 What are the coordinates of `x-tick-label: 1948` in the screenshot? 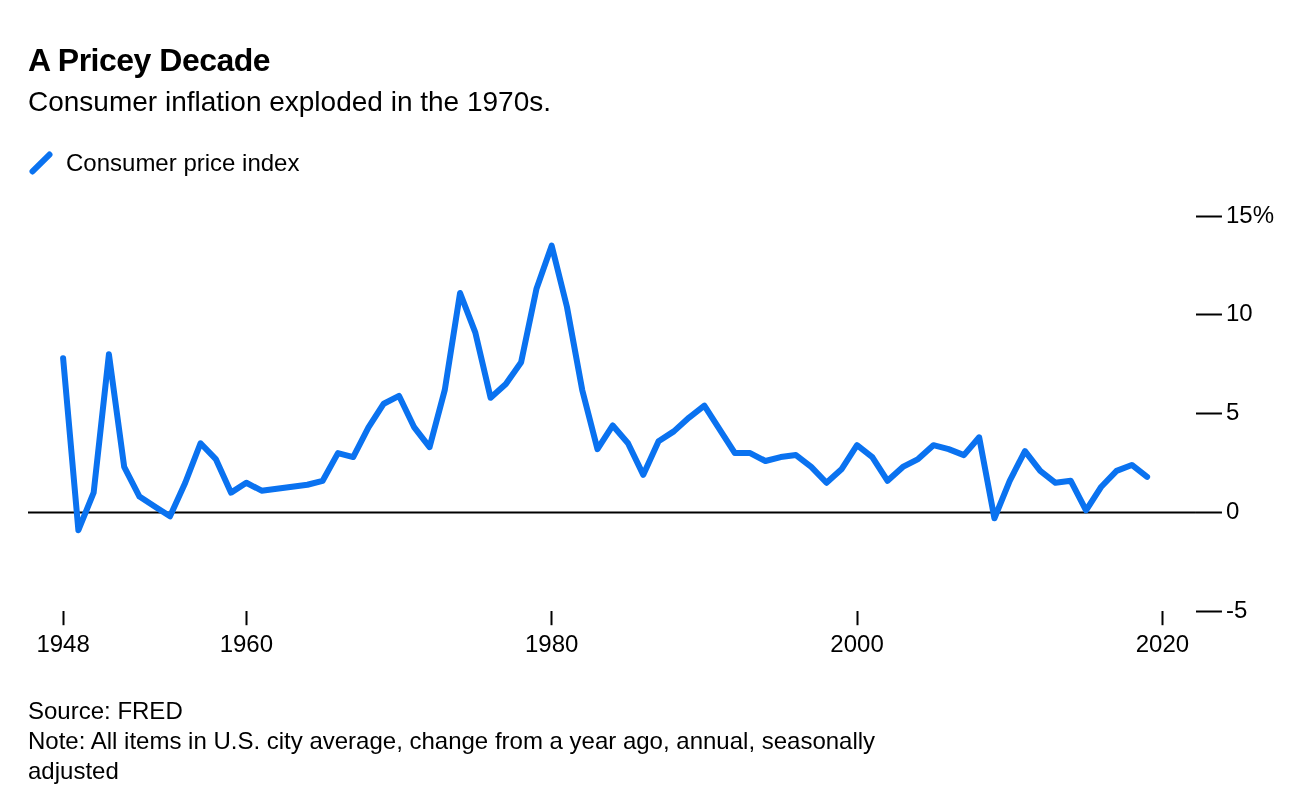 It's located at (63, 644).